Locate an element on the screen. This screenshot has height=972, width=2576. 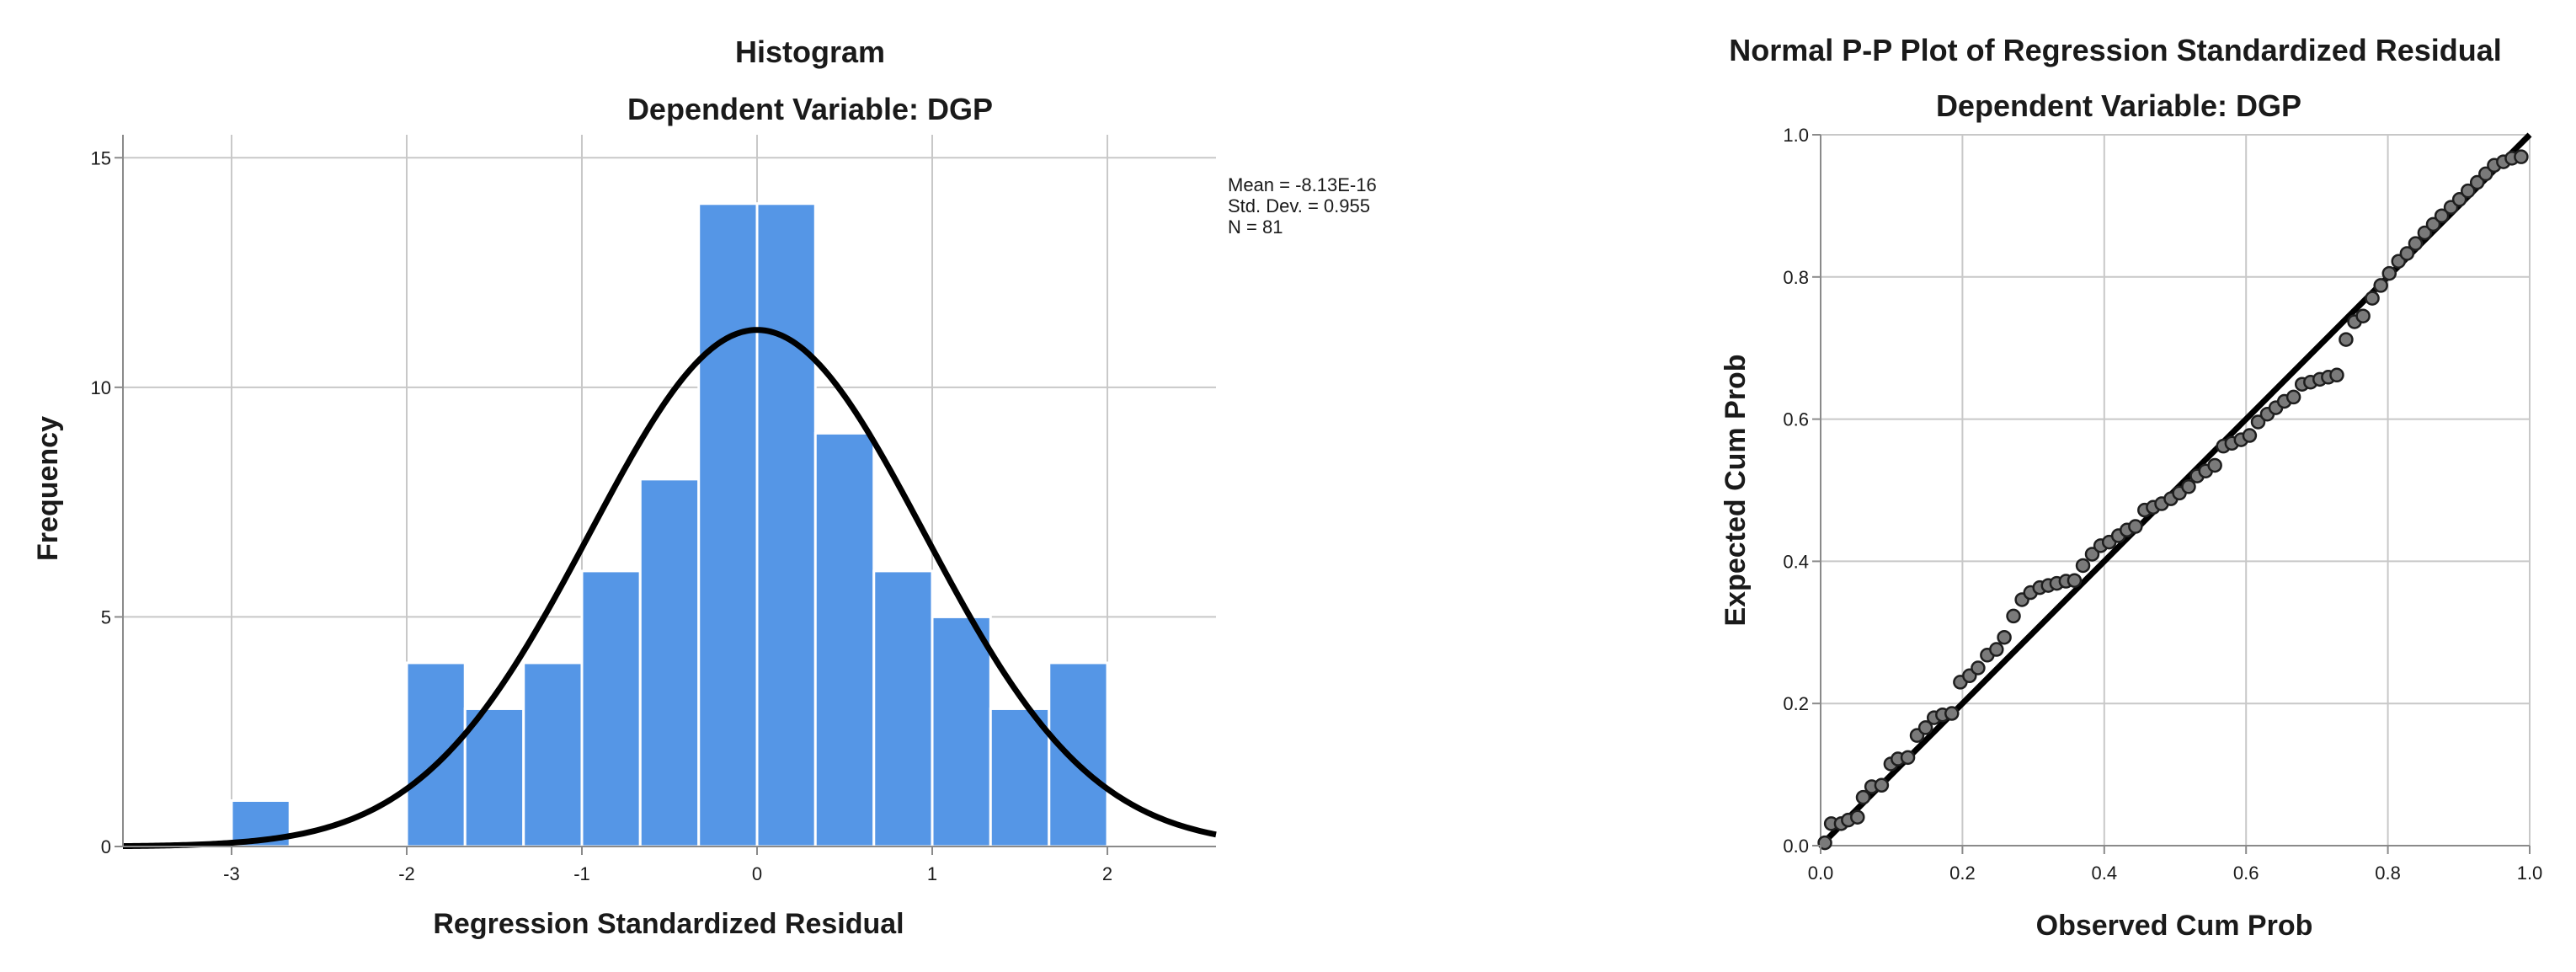
hist-x-tick-label: -2 is located at coordinates (406, 874).